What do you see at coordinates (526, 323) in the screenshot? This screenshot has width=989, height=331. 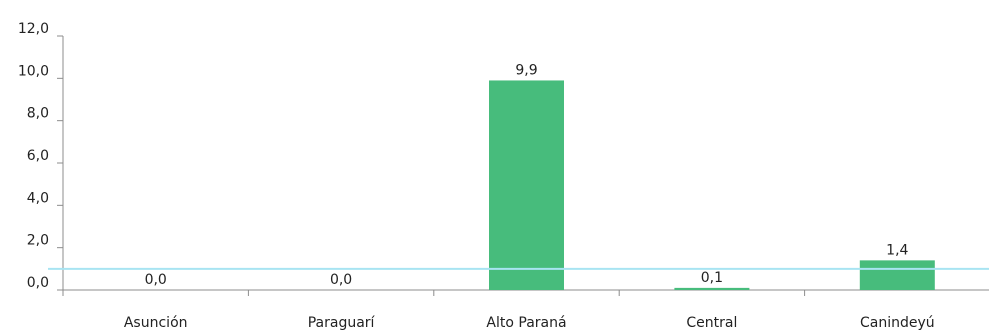 I see `x-category-label: Alto Paraná` at bounding box center [526, 323].